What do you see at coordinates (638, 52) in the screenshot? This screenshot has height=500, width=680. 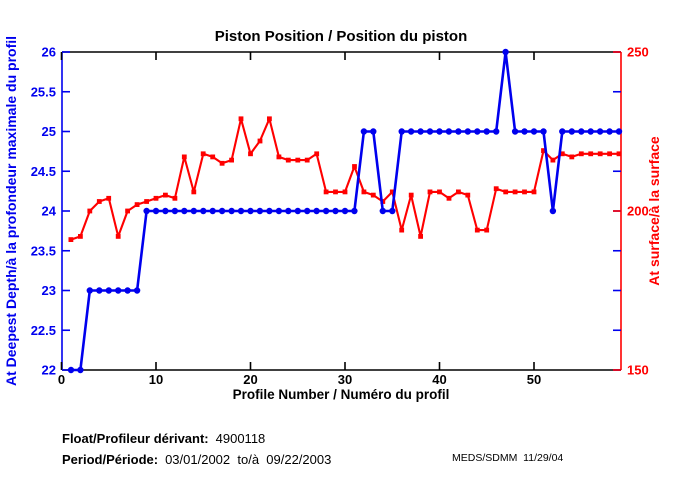 I see `right-tick-label-250: 250` at bounding box center [638, 52].